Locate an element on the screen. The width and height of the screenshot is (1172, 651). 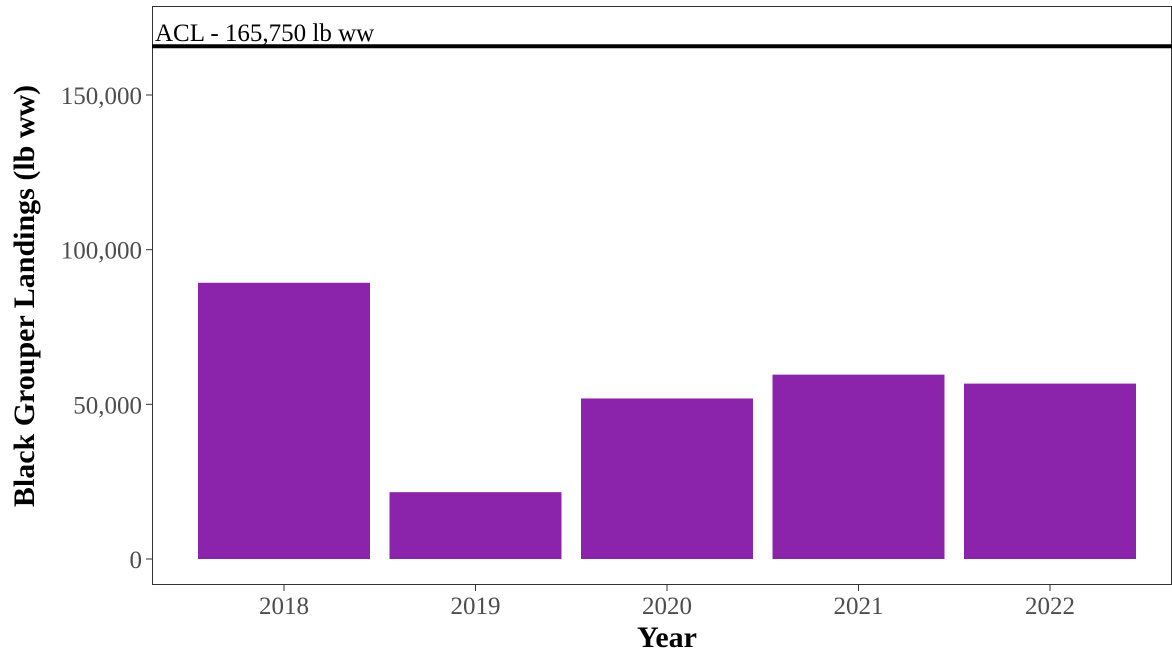
y-axis-title: Black Grouper Landings (lb ww) is located at coordinates (24, 296).